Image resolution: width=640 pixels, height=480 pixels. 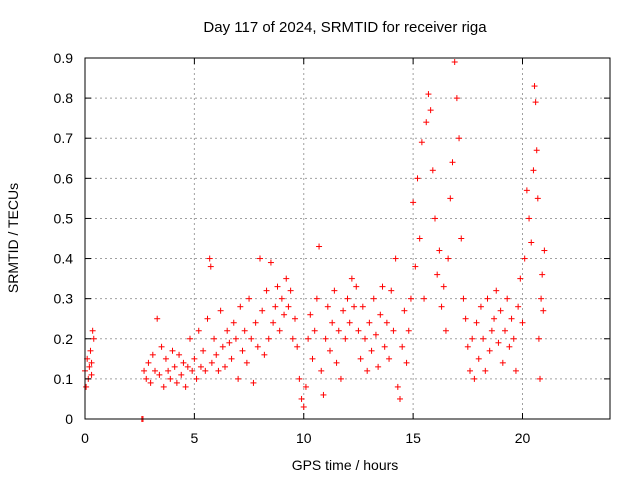 I want to click on y-axis-label: SRMTID / TECUs, so click(x=13, y=238).